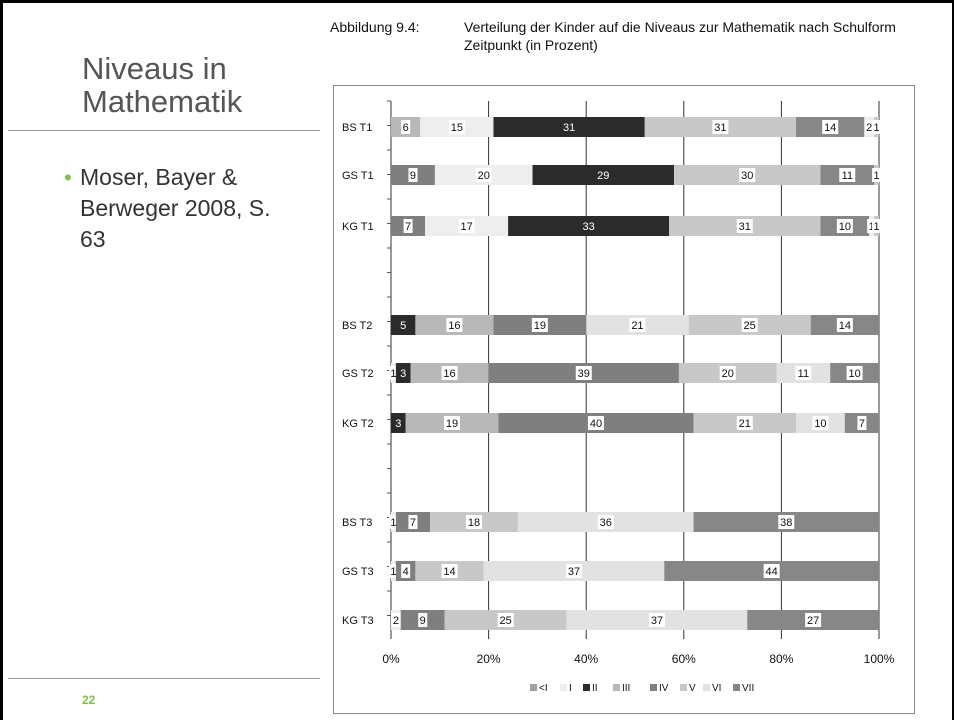  I want to click on data-label: 9, so click(413, 176).